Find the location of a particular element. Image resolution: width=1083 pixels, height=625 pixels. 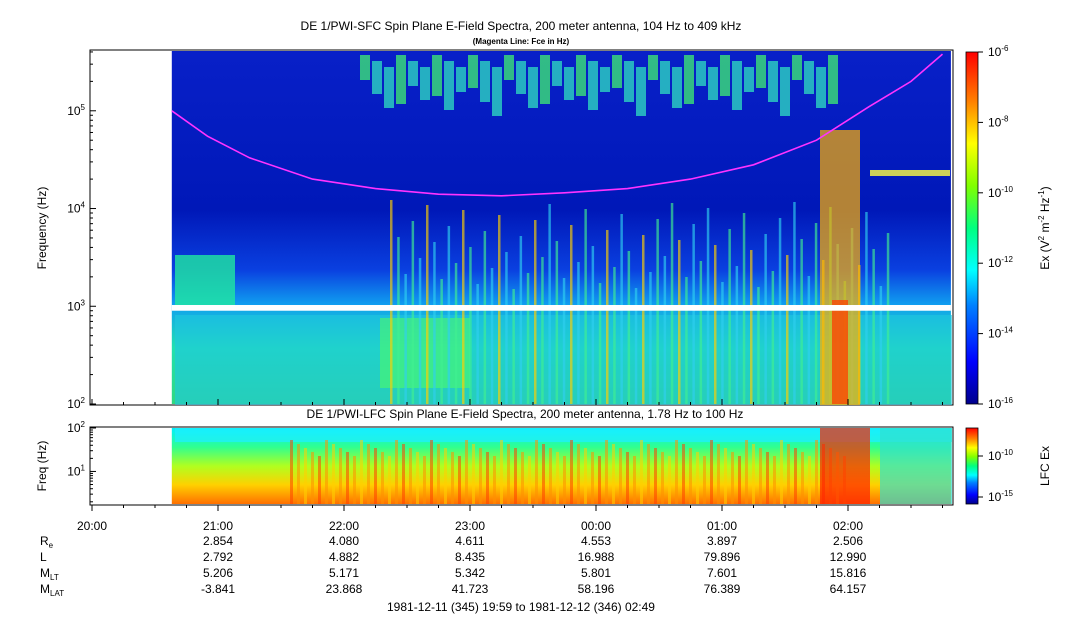

cb-label-sup2: -2 is located at coordinates (1041, 219).